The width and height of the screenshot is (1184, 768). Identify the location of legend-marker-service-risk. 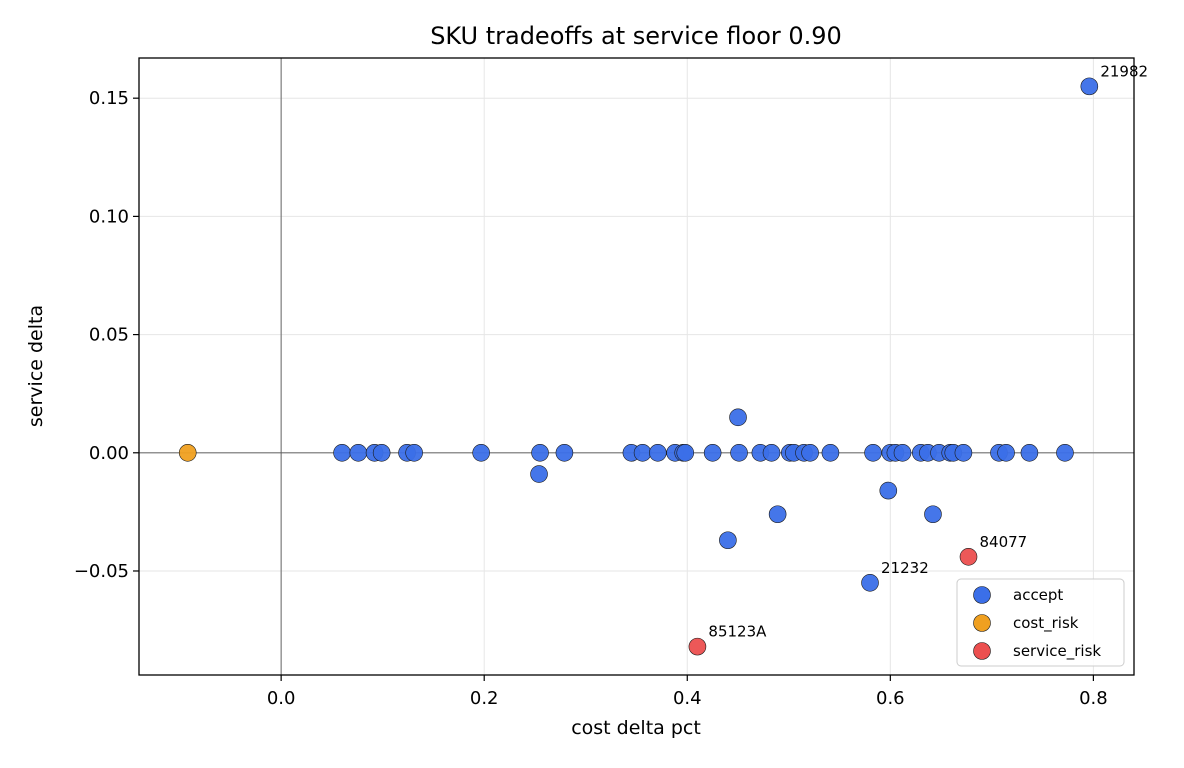
(982, 651).